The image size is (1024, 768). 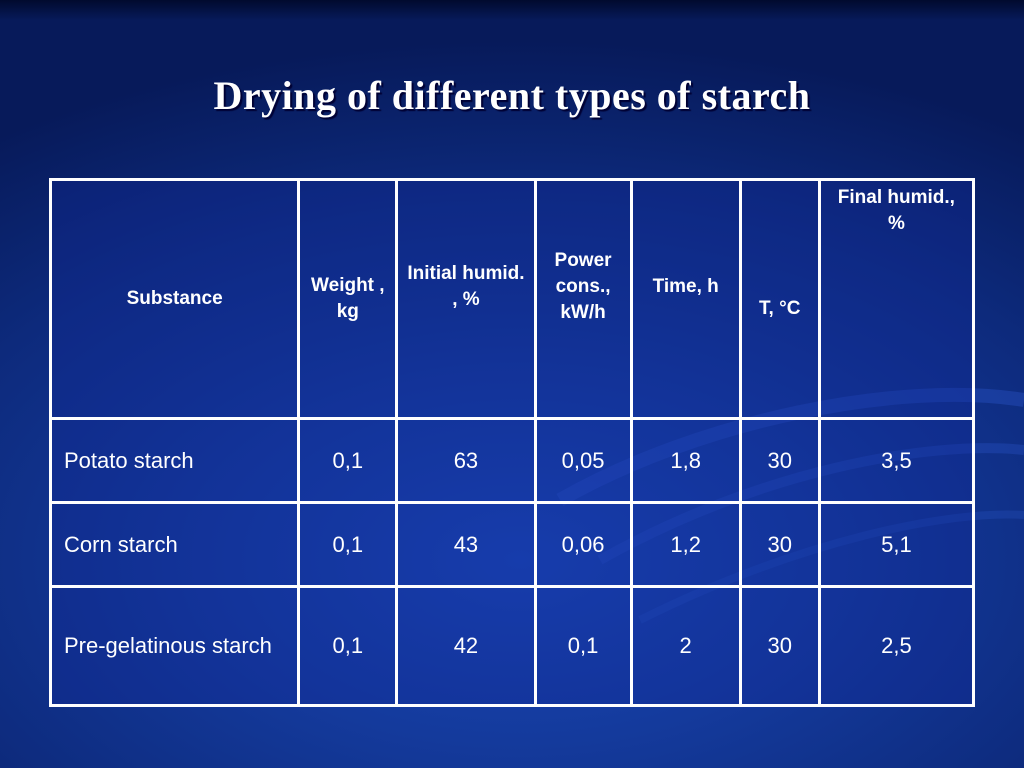 I want to click on cell-initial-humidity: 42, so click(x=466, y=646).